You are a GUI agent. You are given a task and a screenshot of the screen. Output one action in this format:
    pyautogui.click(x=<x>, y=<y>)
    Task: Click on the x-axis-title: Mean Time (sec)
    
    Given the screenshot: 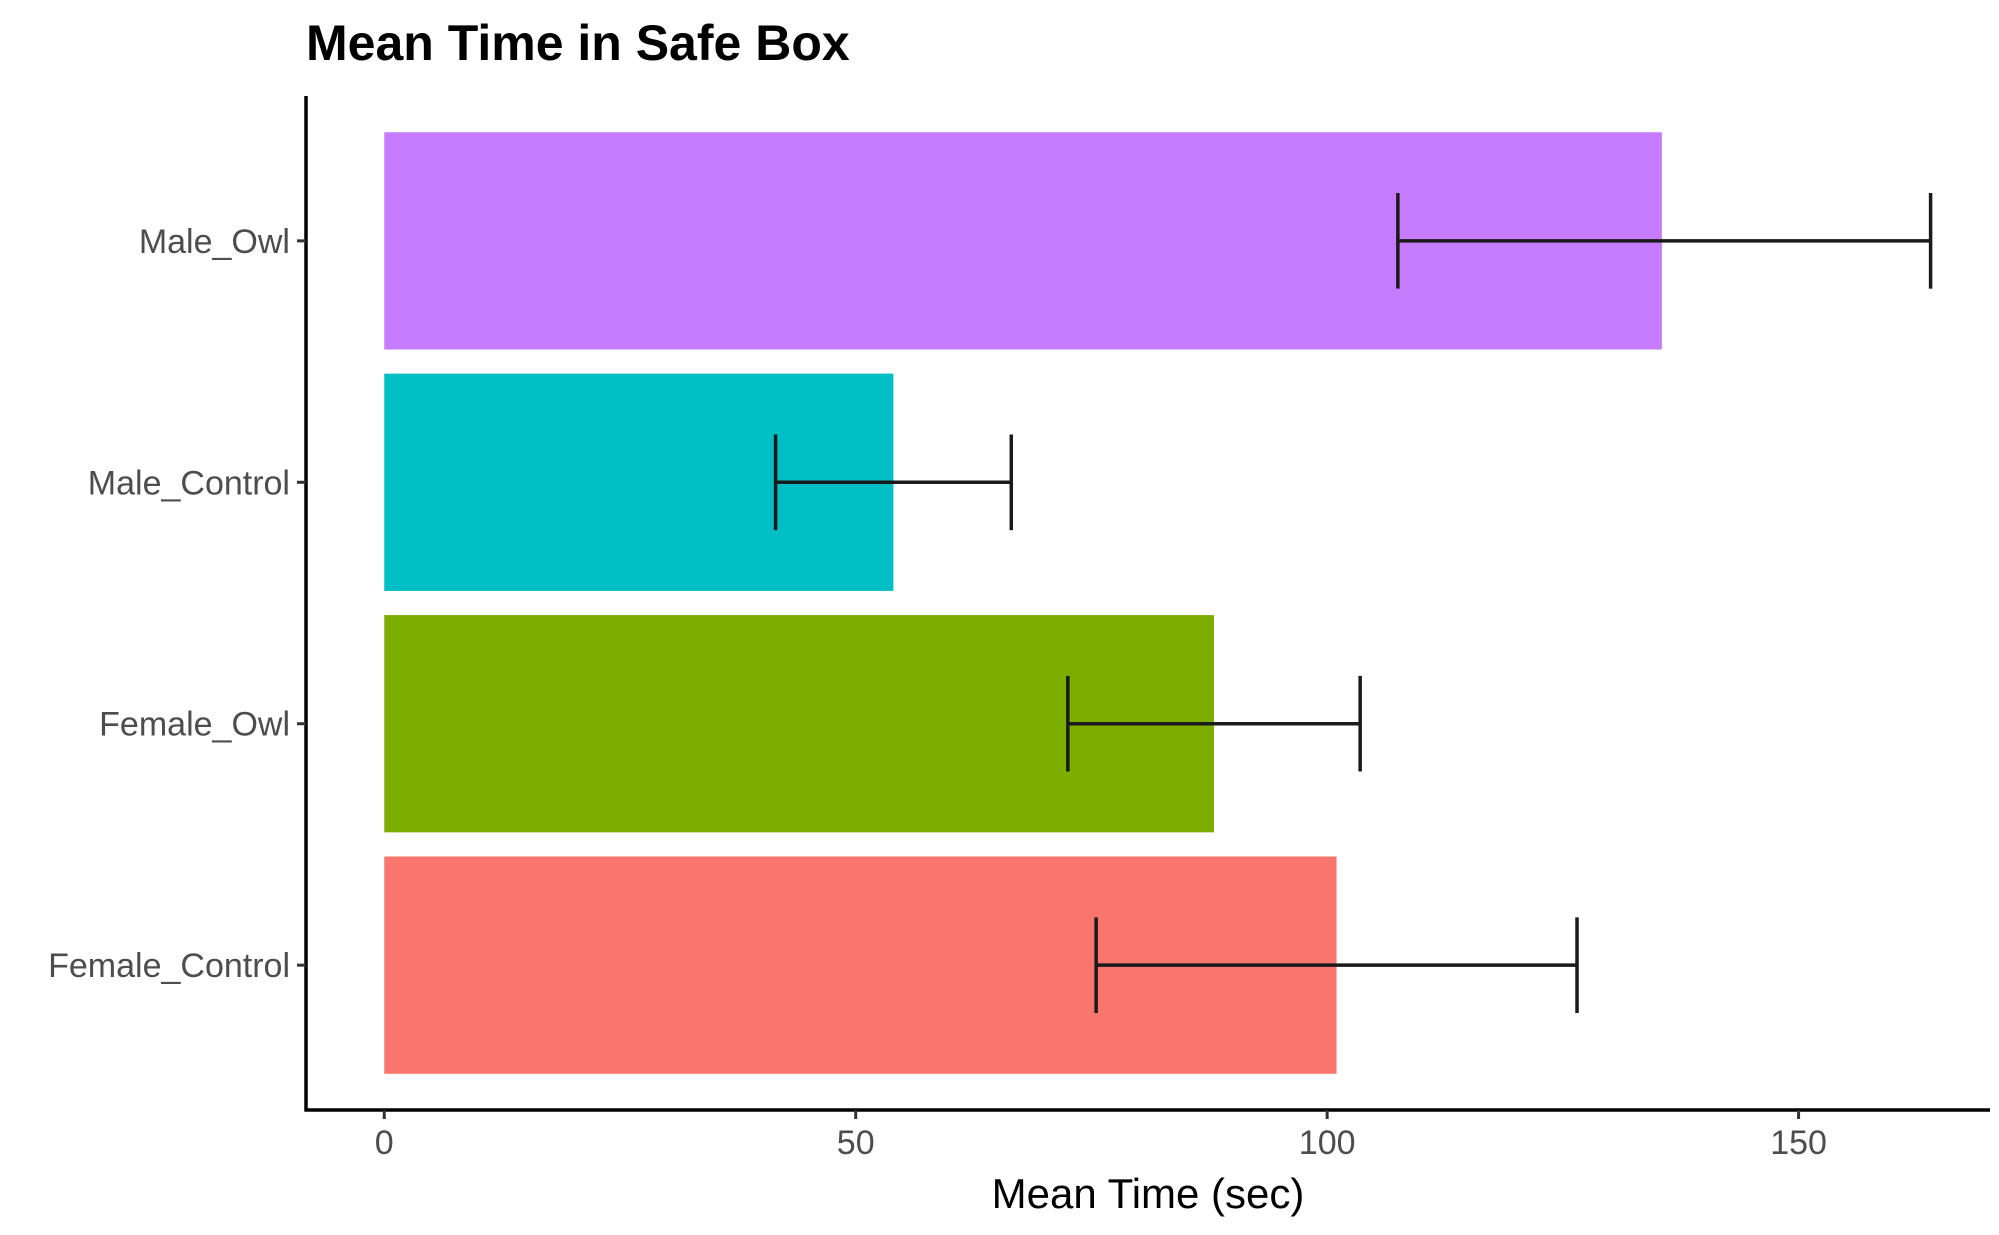 What is the action you would take?
    pyautogui.click(x=1148, y=1193)
    